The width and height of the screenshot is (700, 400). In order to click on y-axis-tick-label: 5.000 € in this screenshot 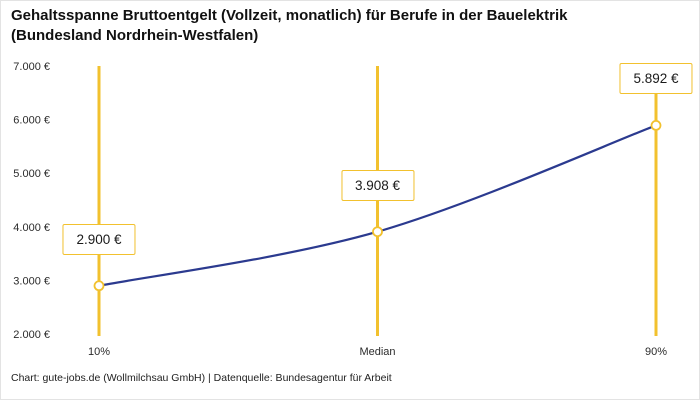, I will do `click(31, 174)`.